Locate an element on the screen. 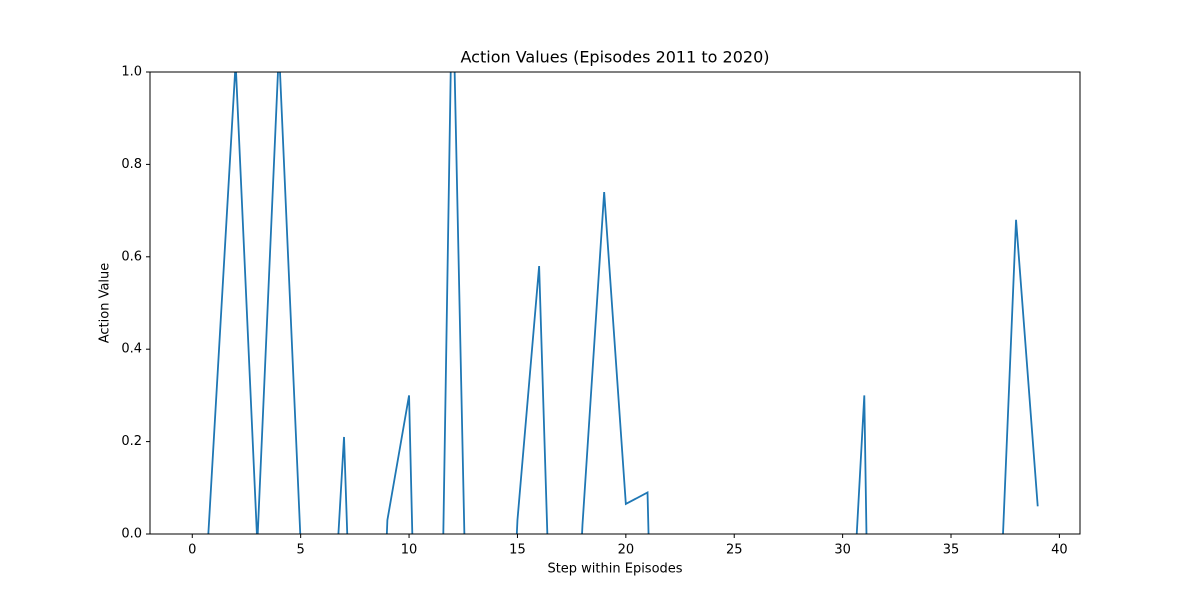  y-tick-label: 1.0 is located at coordinates (131, 72).